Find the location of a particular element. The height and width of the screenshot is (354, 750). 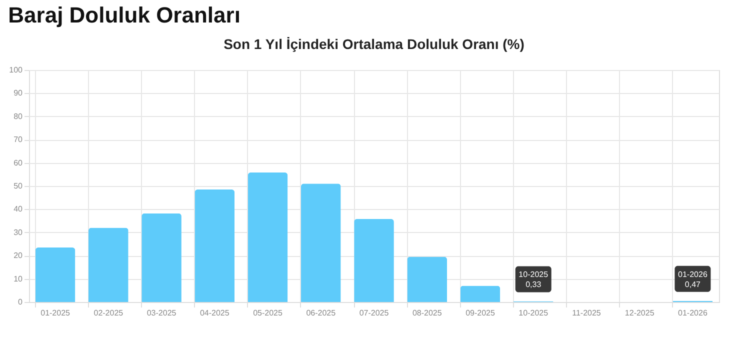

x-tick-label: 11-2025 is located at coordinates (587, 313).